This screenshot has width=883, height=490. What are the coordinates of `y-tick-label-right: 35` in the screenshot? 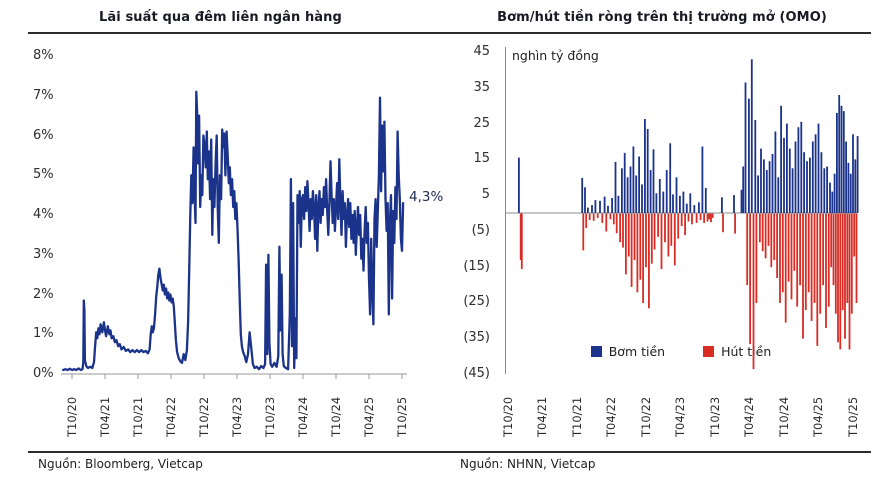 It's located at (481, 87).